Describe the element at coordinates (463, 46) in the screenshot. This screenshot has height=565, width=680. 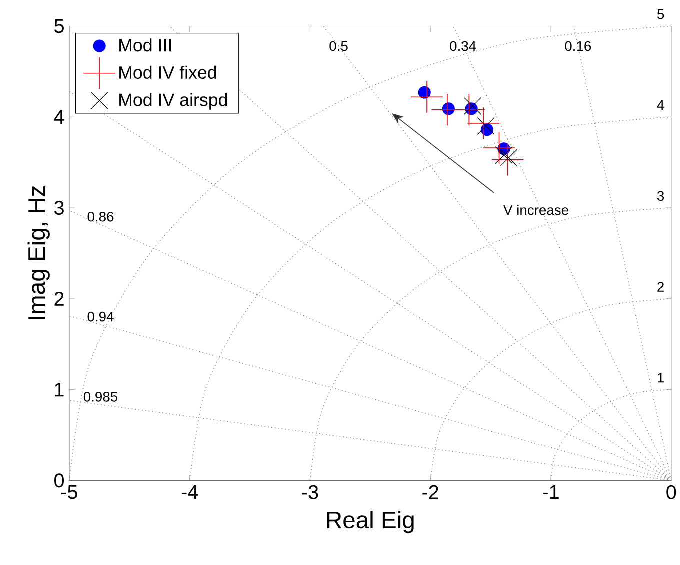
I see `annotation: 0.34` at that location.